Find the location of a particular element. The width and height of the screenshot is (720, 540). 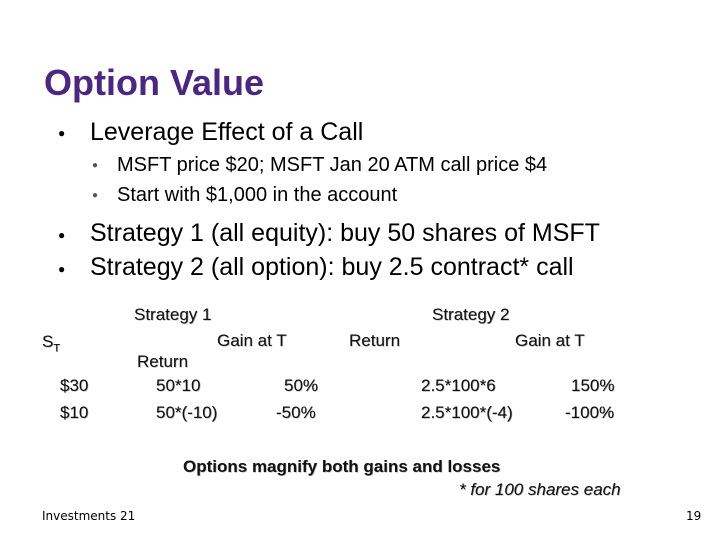

table-row-s2-return: -100% is located at coordinates (590, 412).